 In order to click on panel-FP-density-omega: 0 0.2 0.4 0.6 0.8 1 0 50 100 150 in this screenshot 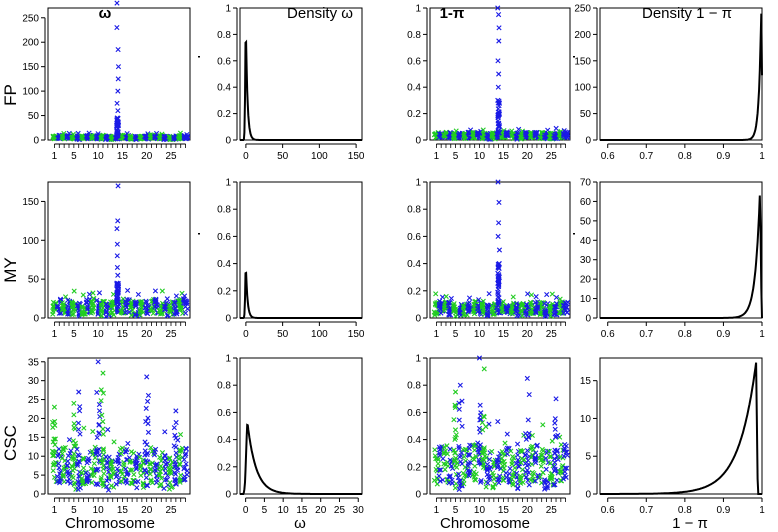, I will do `click(291, 83)`.